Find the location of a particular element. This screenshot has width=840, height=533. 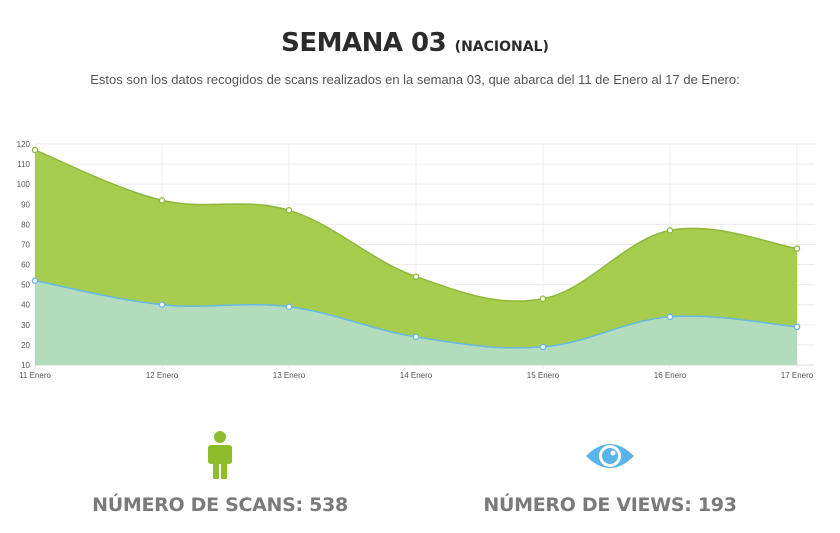

x-tick-label: 12 Enero is located at coordinates (162, 375).